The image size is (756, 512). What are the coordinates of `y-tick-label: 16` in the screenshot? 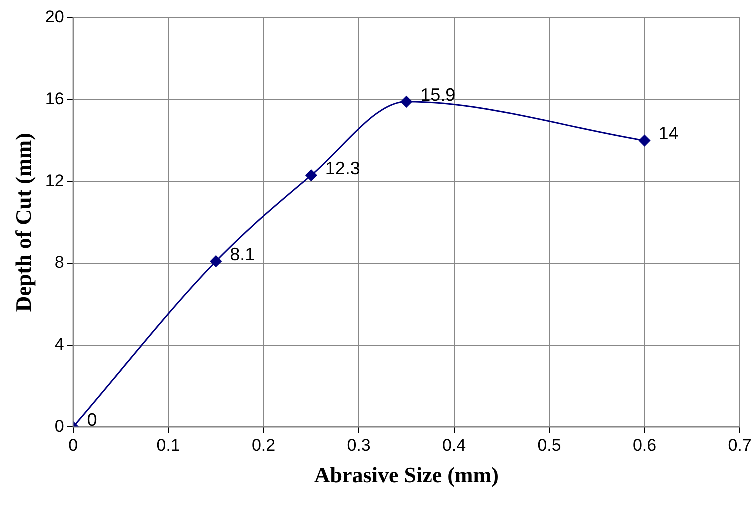 It's located at (54, 99).